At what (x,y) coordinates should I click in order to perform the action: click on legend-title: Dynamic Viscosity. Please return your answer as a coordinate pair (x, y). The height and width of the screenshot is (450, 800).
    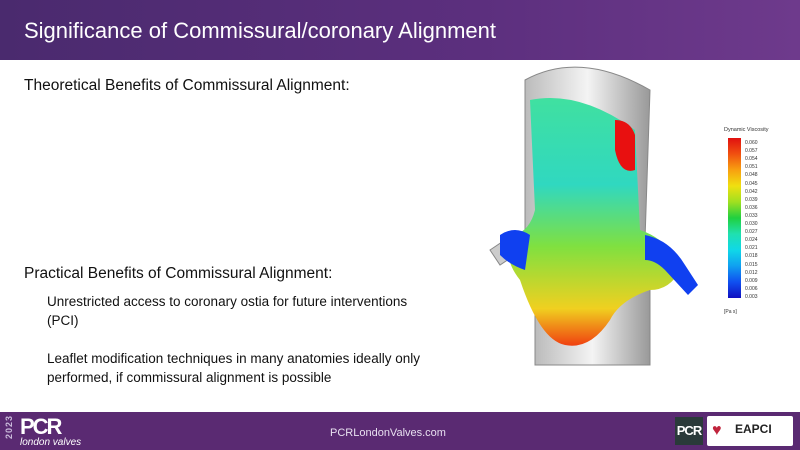
    Looking at the image, I should click on (746, 130).